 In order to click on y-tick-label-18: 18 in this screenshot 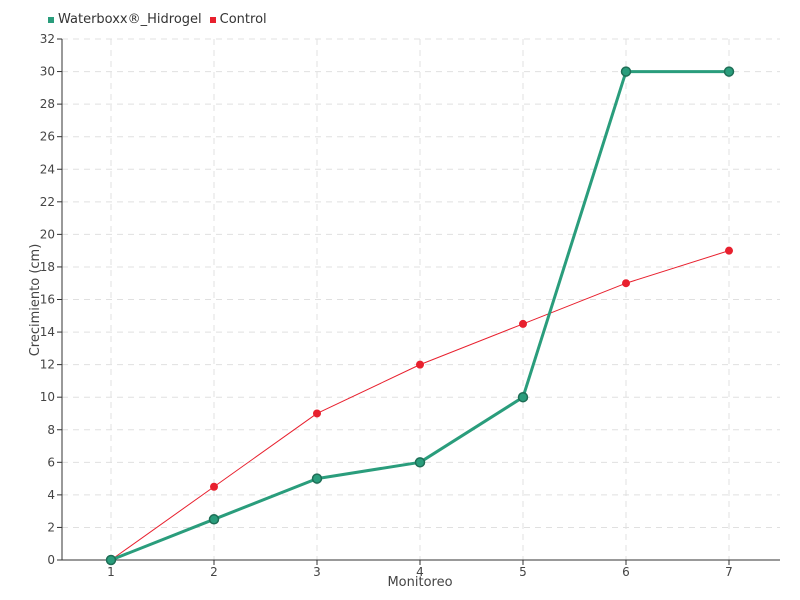, I will do `click(47, 267)`.